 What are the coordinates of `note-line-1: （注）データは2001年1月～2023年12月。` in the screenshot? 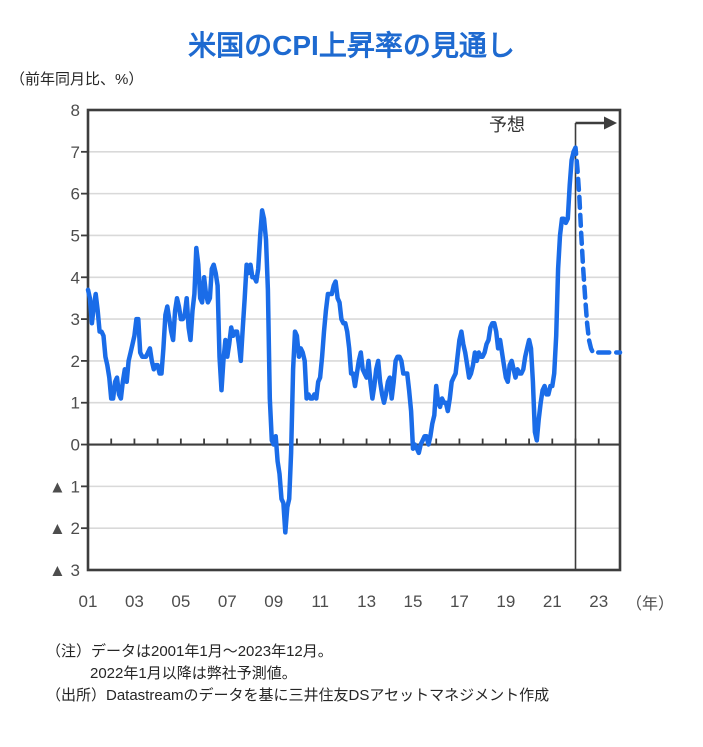 It's located at (189, 651).